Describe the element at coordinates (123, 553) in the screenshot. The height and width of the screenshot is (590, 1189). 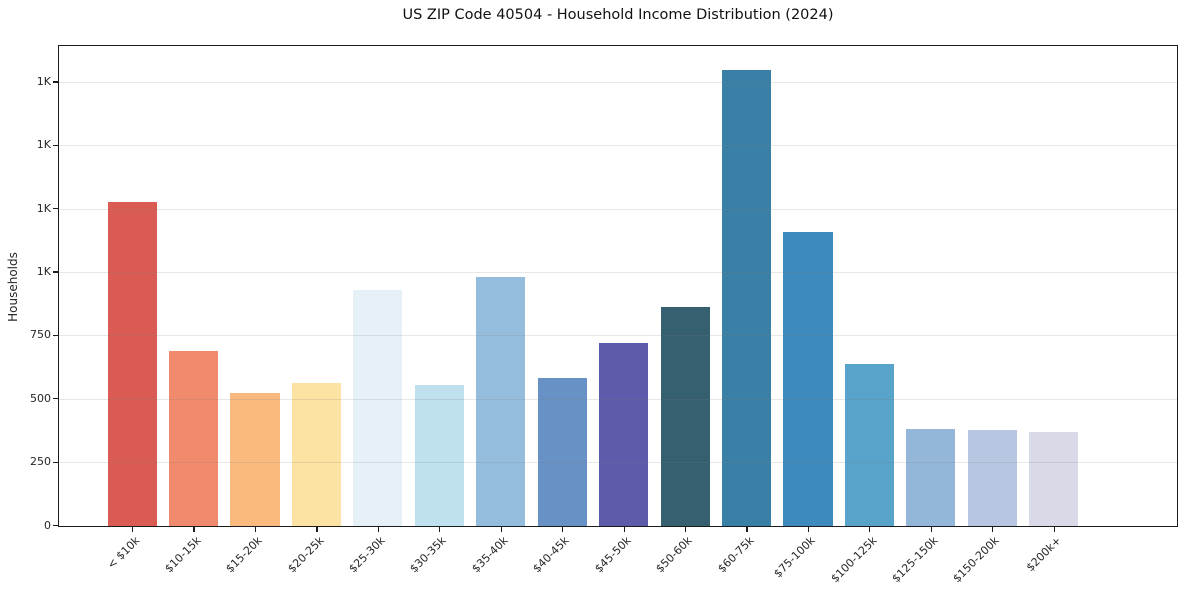
I see `x-tick-label: < $10k` at that location.